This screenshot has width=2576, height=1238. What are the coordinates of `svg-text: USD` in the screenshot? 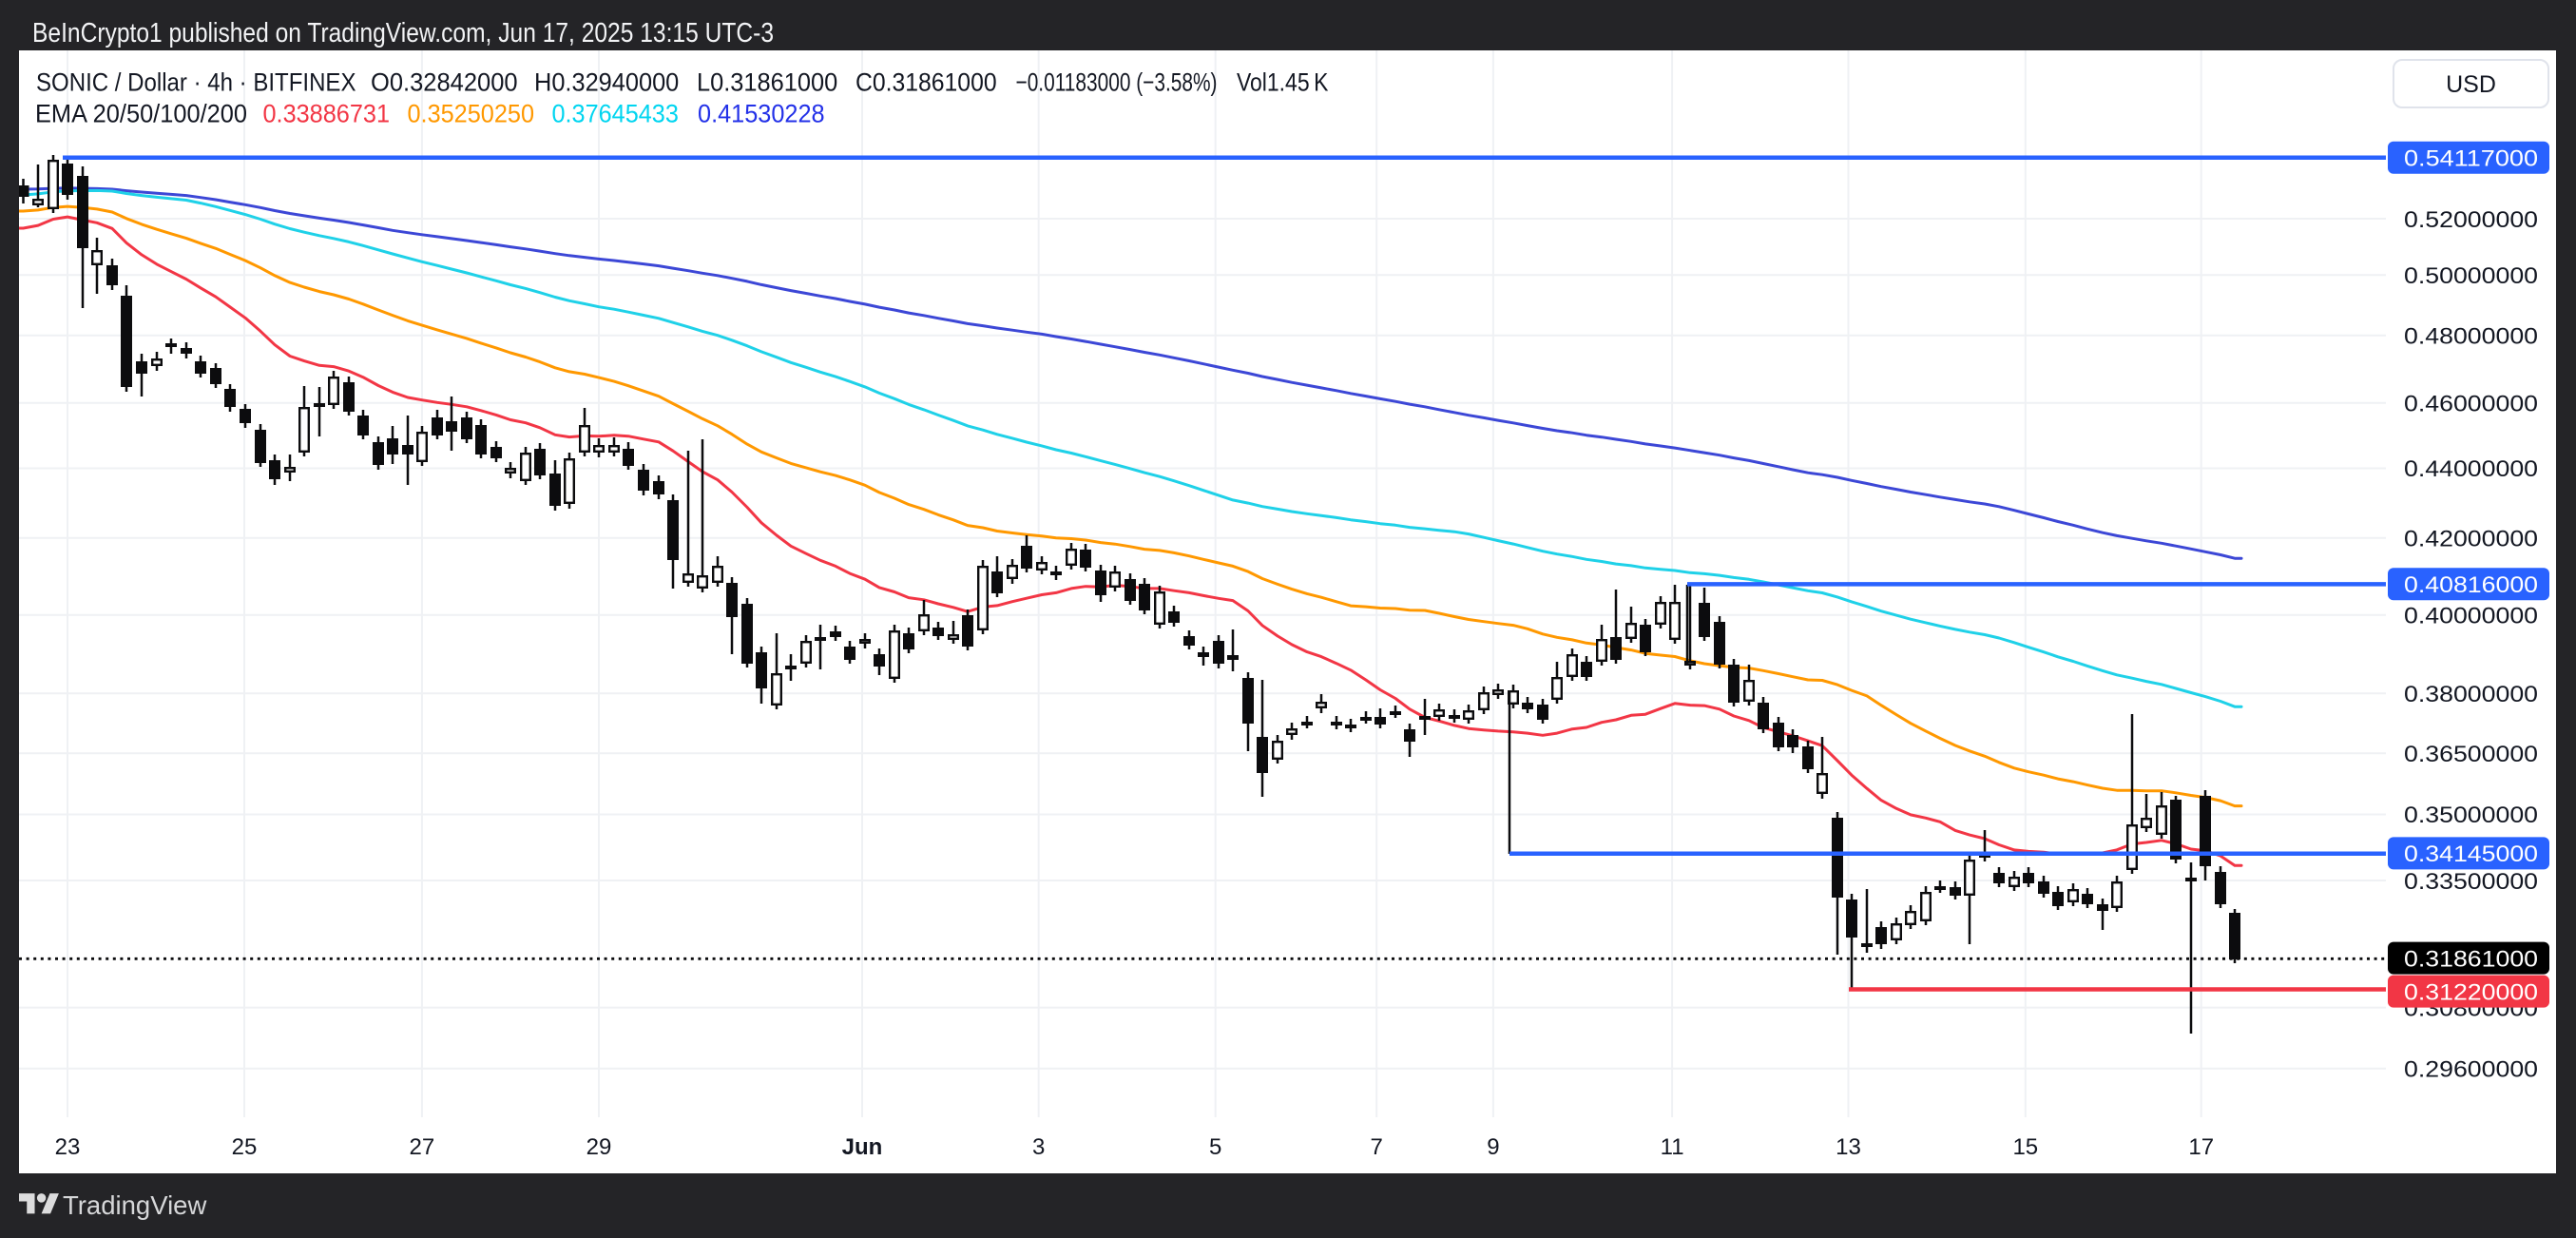 It's located at (2471, 85).